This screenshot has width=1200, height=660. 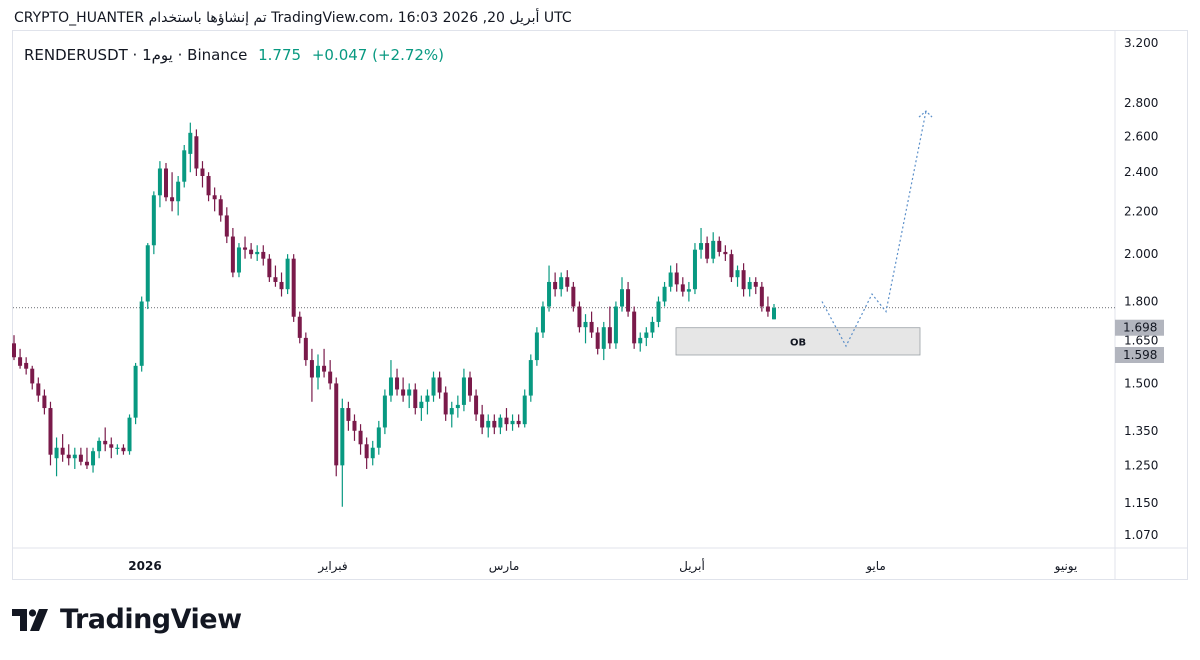 I want to click on price-tick-label: 1.070, so click(x=1141, y=535).